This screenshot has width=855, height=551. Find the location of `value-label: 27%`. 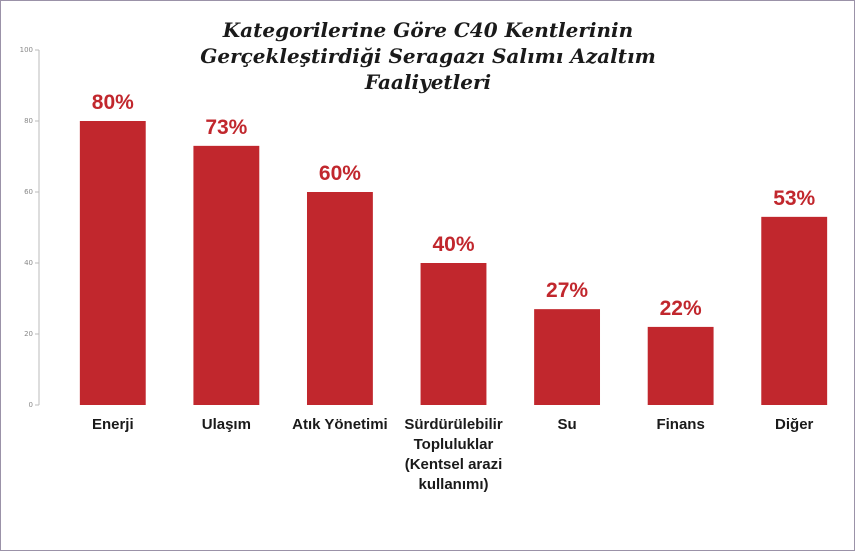

value-label: 27% is located at coordinates (567, 291).